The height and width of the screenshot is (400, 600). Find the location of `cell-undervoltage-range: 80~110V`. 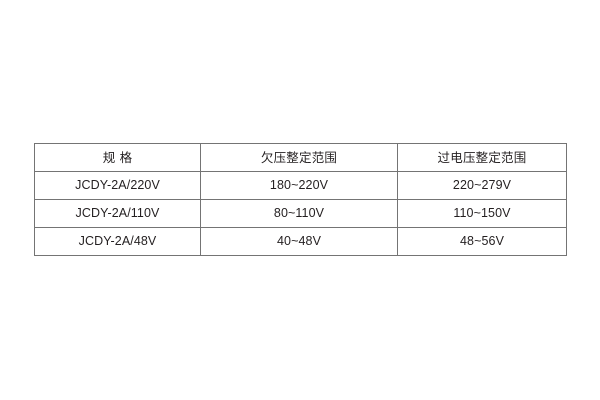

cell-undervoltage-range: 80~110V is located at coordinates (299, 213).